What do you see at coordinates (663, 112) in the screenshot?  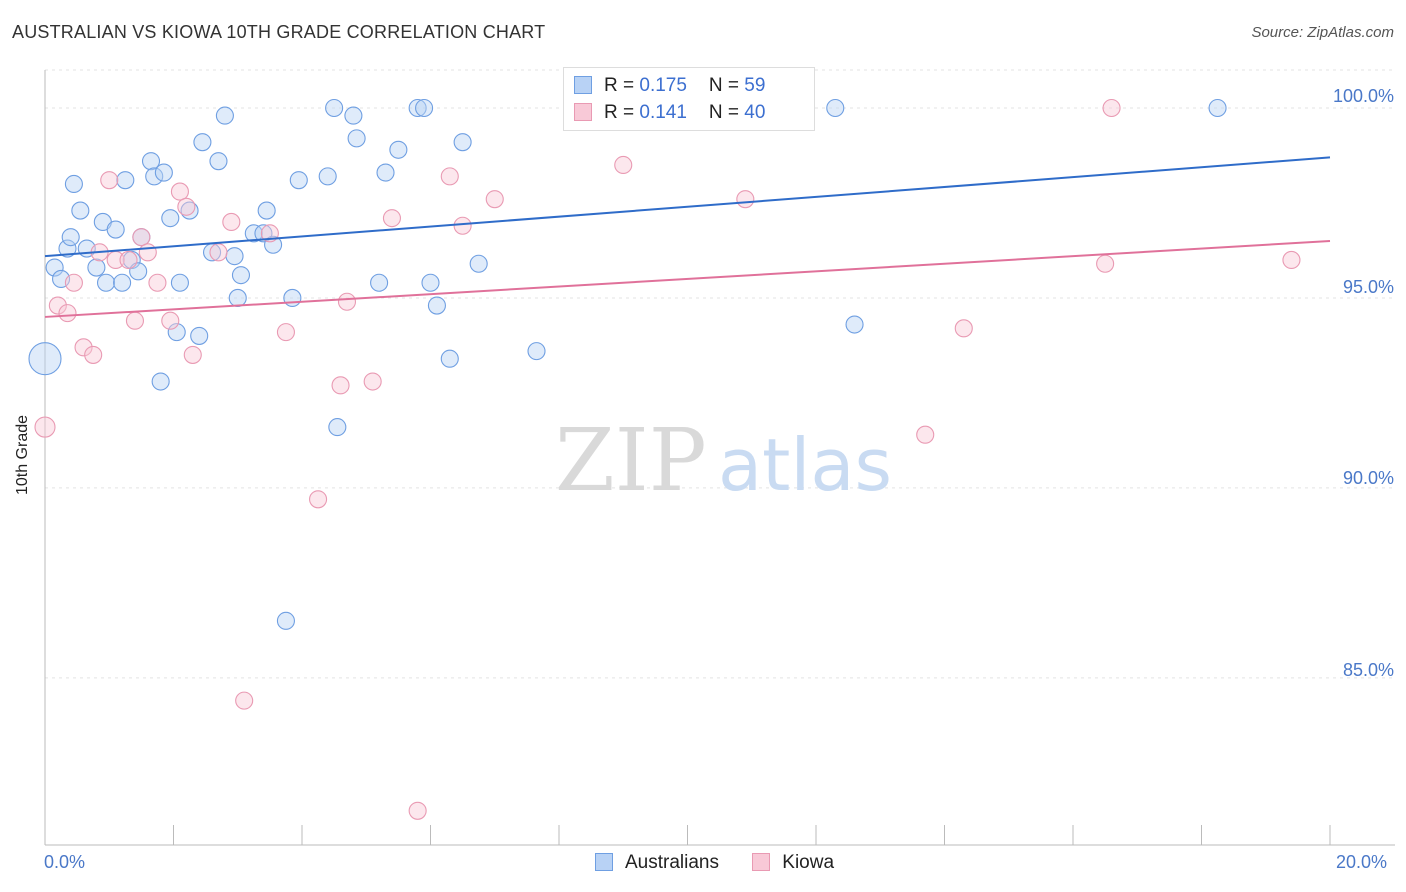 I see `kiowa-r-value: 0.141` at bounding box center [663, 112].